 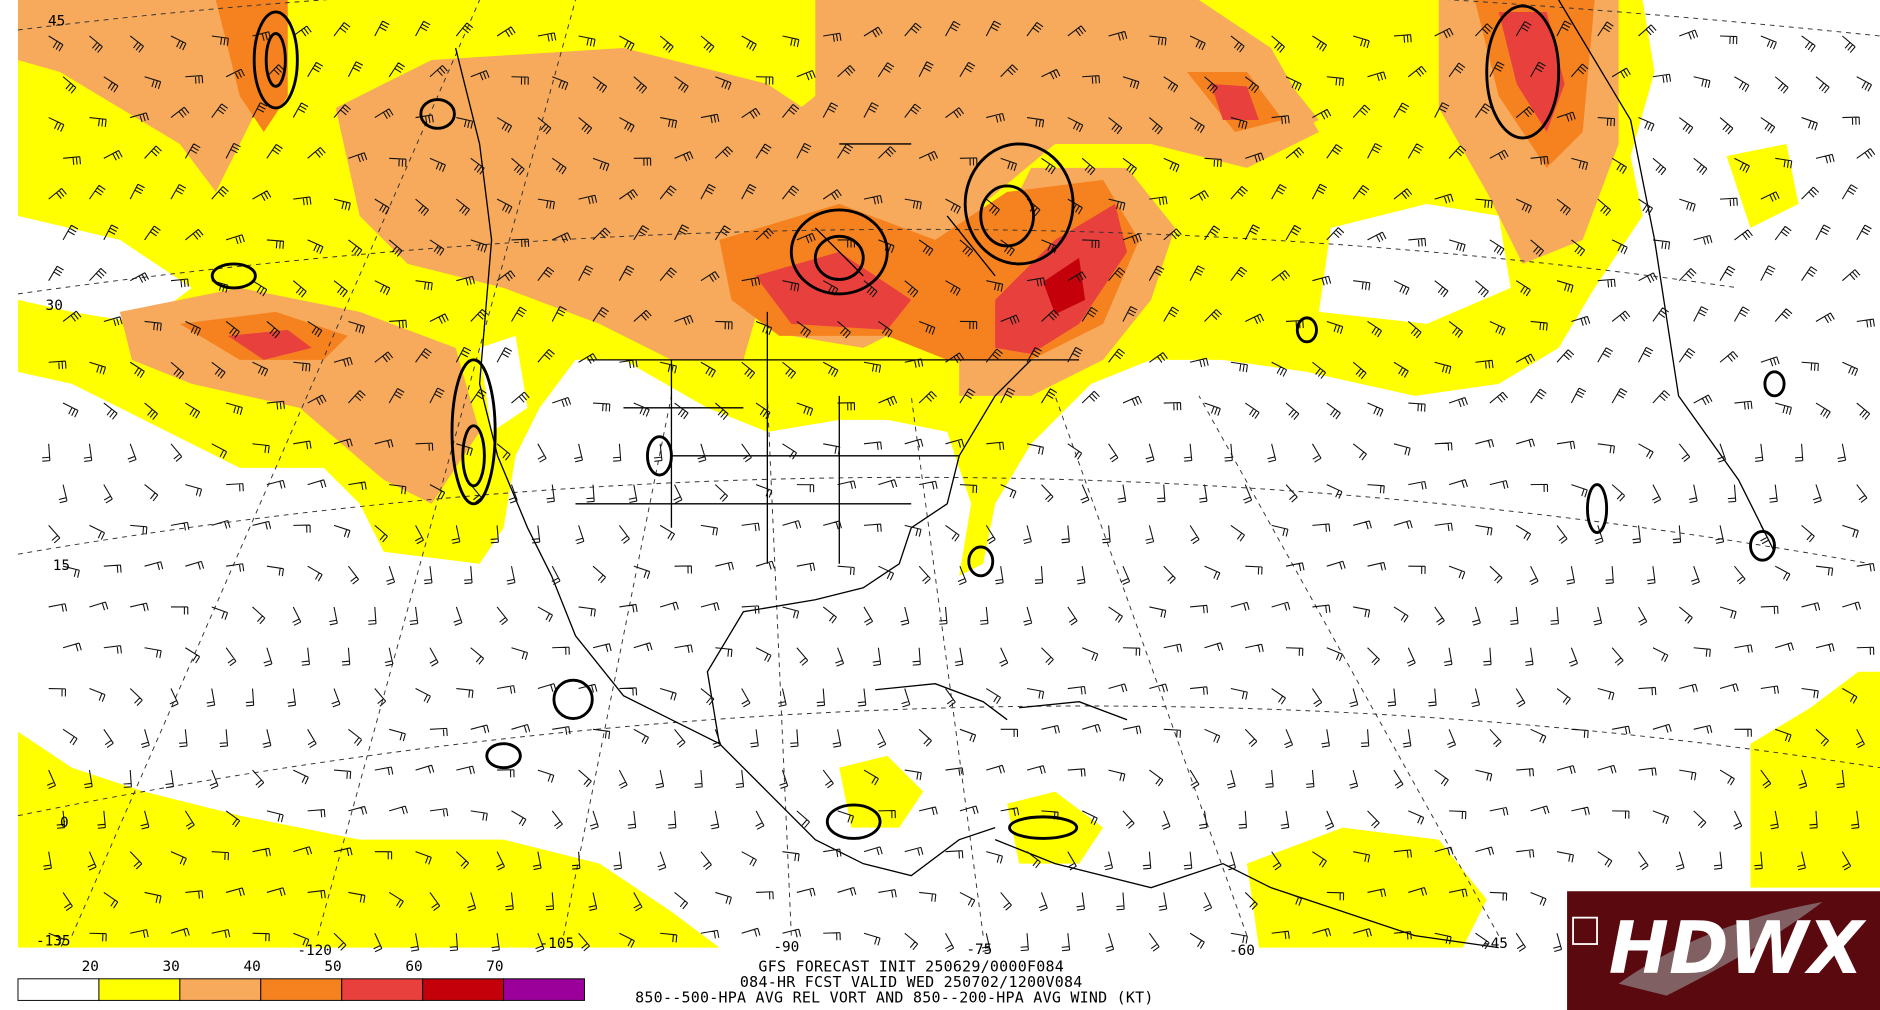 What do you see at coordinates (53, 942) in the screenshot?
I see `lon-label: -135` at bounding box center [53, 942].